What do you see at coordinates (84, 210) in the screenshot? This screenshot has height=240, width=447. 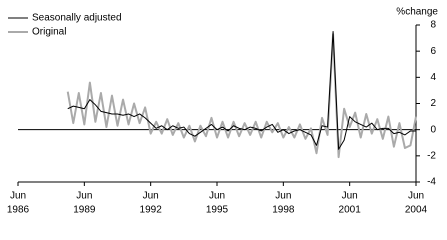 I see `x-tick-label: 1989` at bounding box center [84, 210].